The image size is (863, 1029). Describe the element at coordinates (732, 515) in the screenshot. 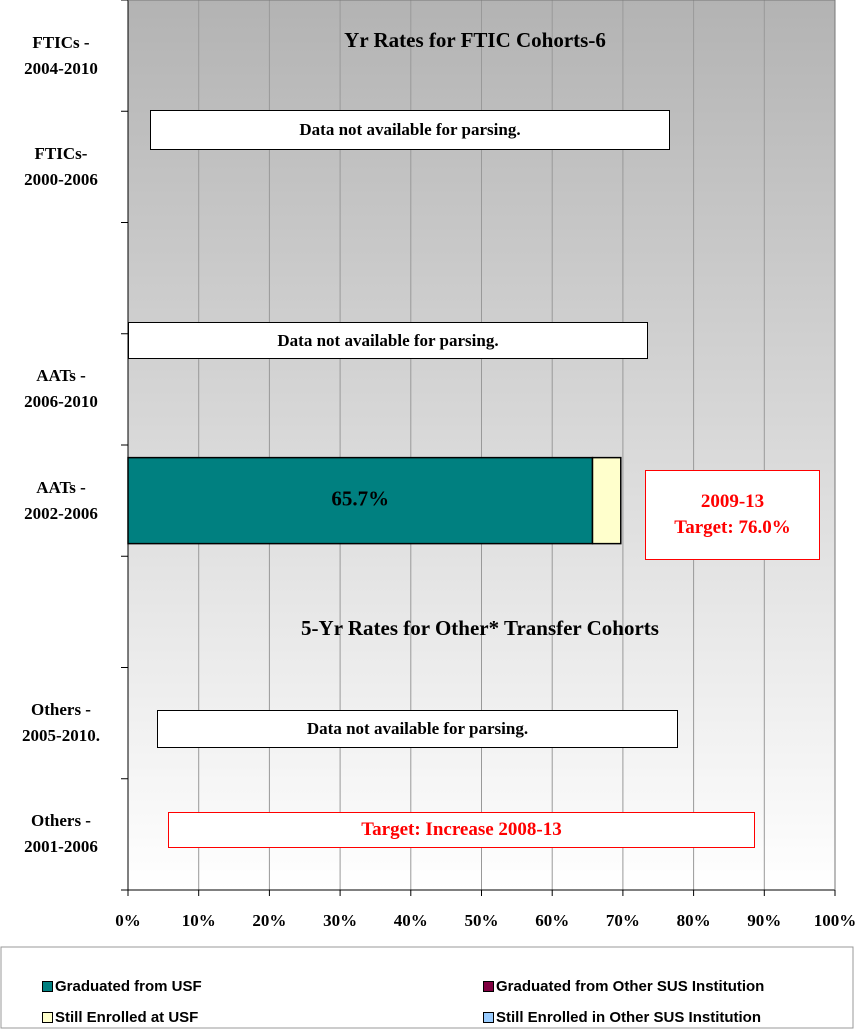

I see `annotation: 2009-13 Target: 76.0%` at that location.